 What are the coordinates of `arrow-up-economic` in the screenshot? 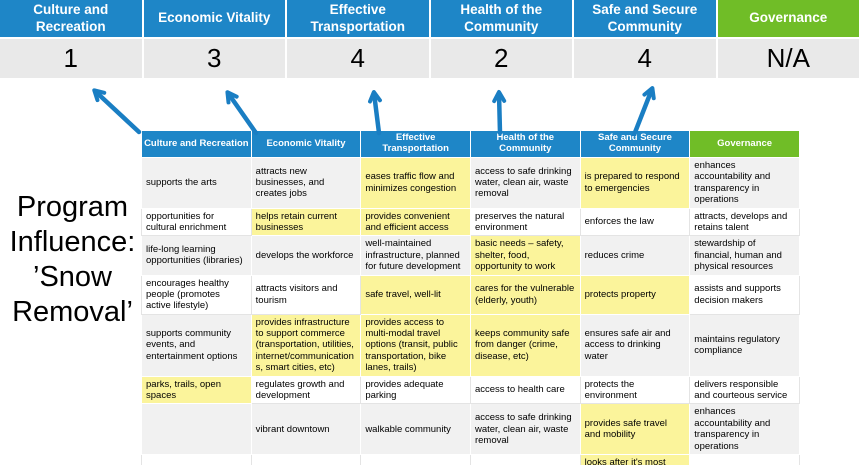 It's located at (242, 113).